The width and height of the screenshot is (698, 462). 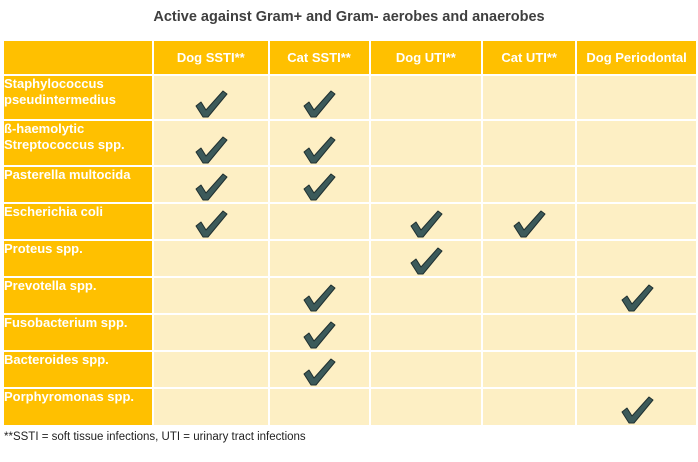 I want to click on column-header: Dog Periodontal, so click(x=636, y=57).